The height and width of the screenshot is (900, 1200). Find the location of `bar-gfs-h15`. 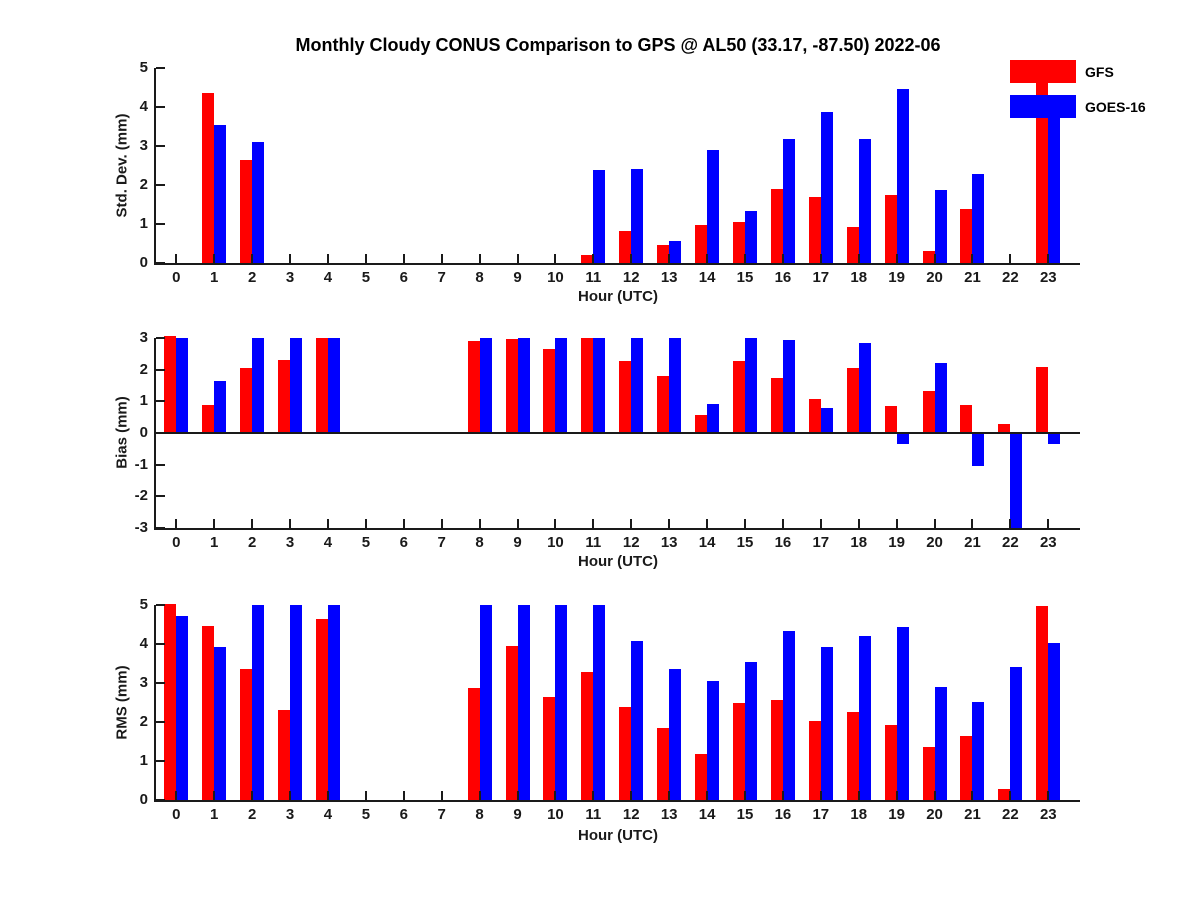

bar-gfs-h15 is located at coordinates (738, 751).